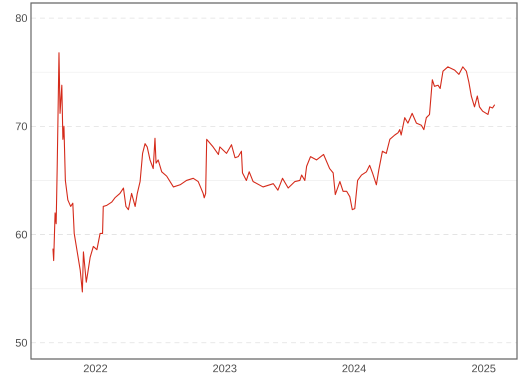 This screenshot has height=382, width=520. What do you see at coordinates (484, 368) in the screenshot?
I see `x-tick-label: 2025` at bounding box center [484, 368].